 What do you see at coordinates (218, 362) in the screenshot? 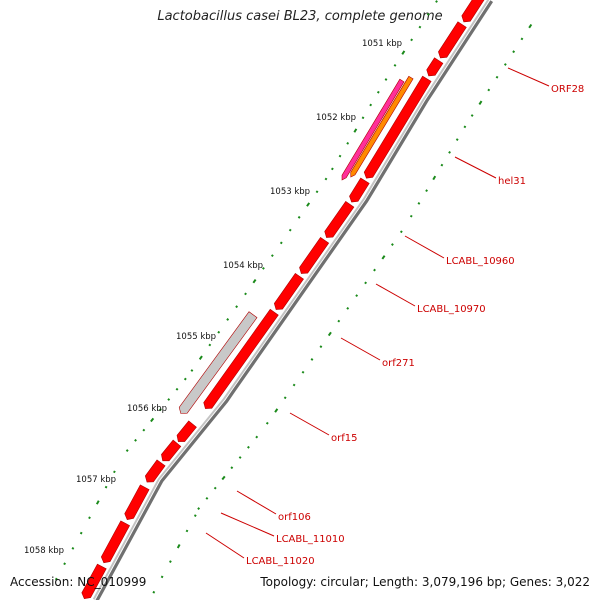
I see `gene-arrow-orf15` at bounding box center [218, 362].